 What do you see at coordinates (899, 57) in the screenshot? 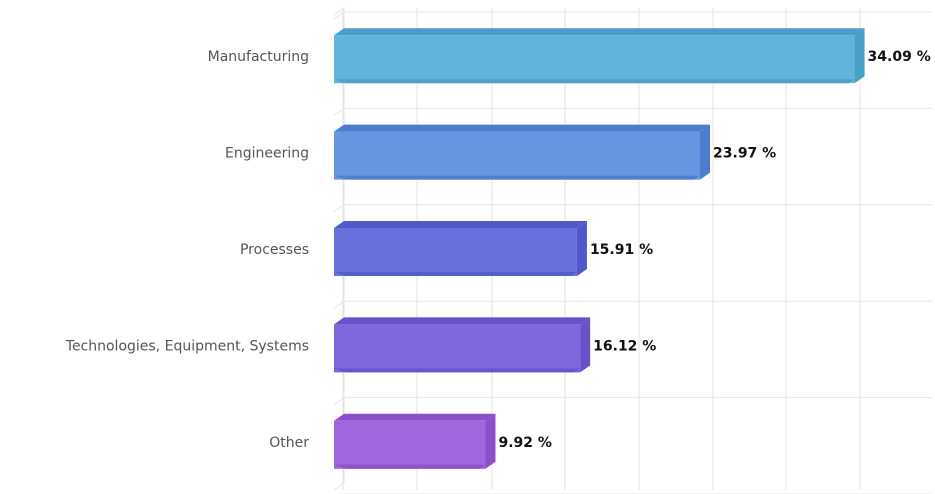
I see `value-label: 34.09 %` at bounding box center [899, 57].